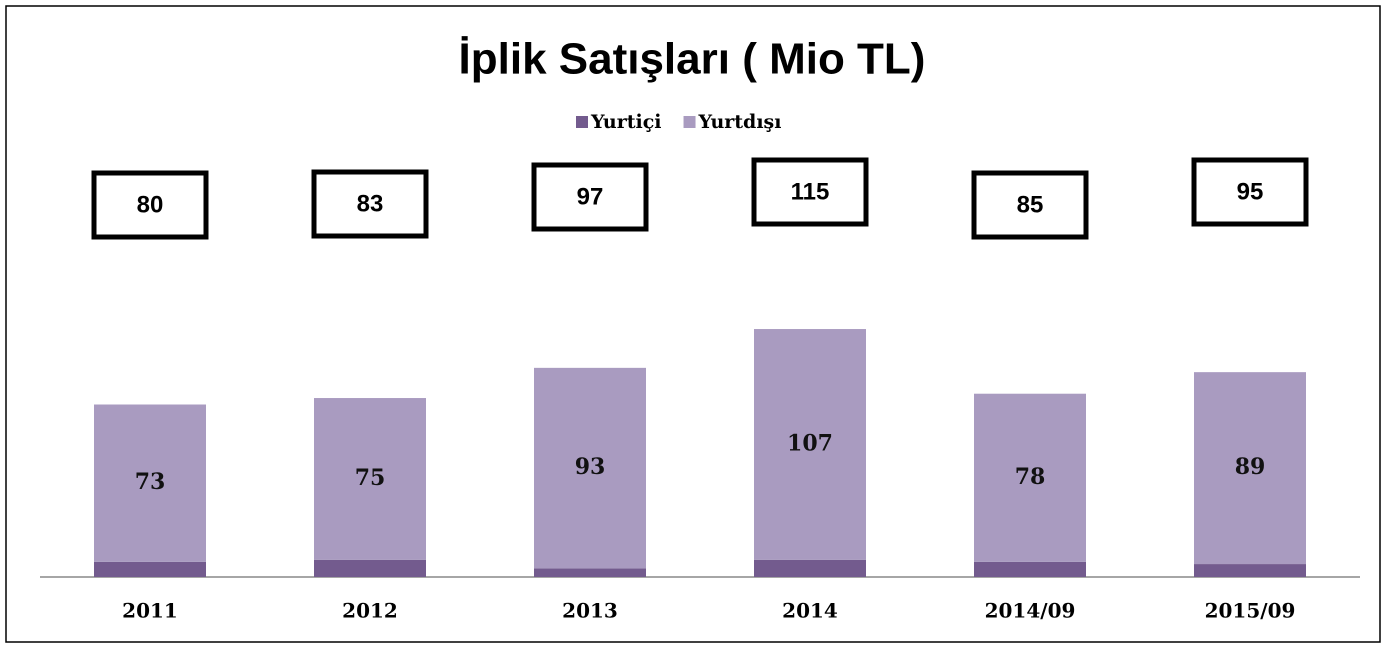 Image resolution: width=1396 pixels, height=648 pixels. Describe the element at coordinates (810, 611) in the screenshot. I see `x-tick-label: 2014` at that location.